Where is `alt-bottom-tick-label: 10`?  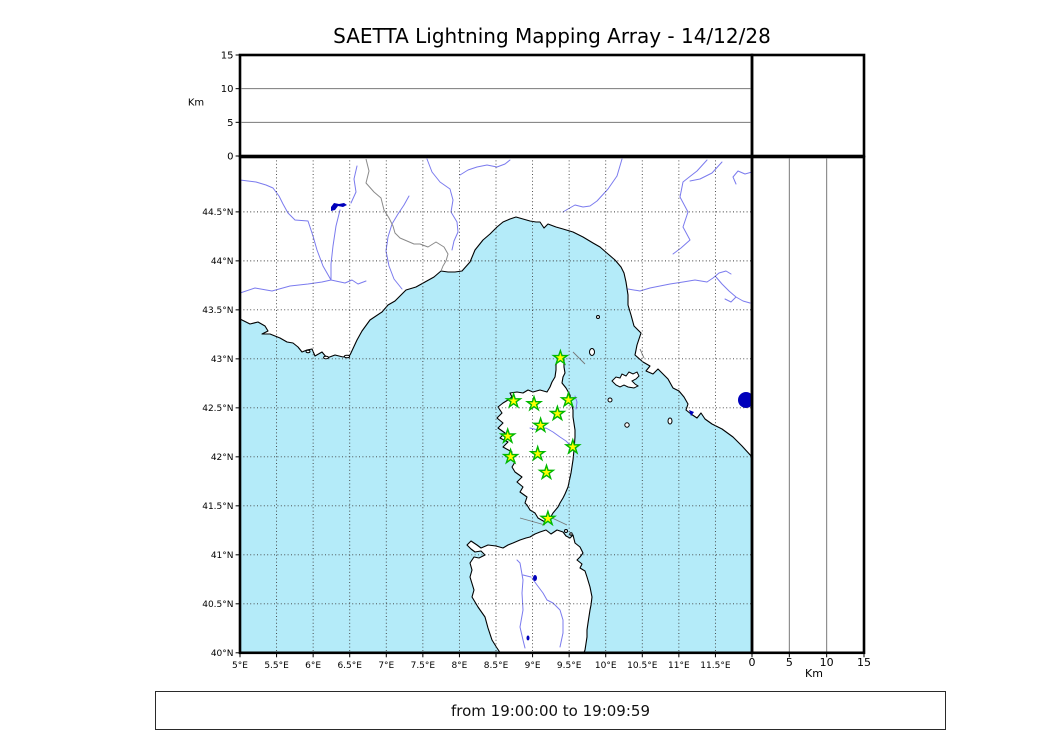 alt-bottom-tick-label: 10 is located at coordinates (827, 662).